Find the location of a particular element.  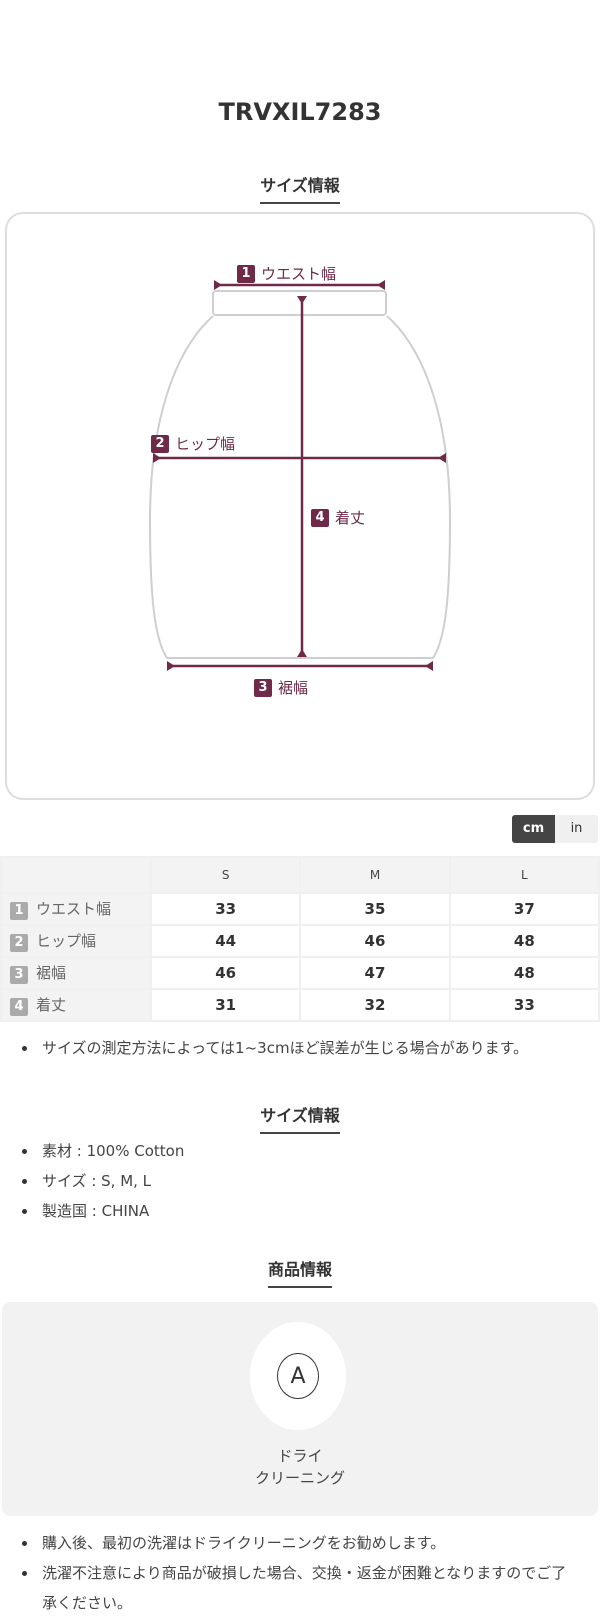

product-code: TRVXIL7283 is located at coordinates (300, 112).